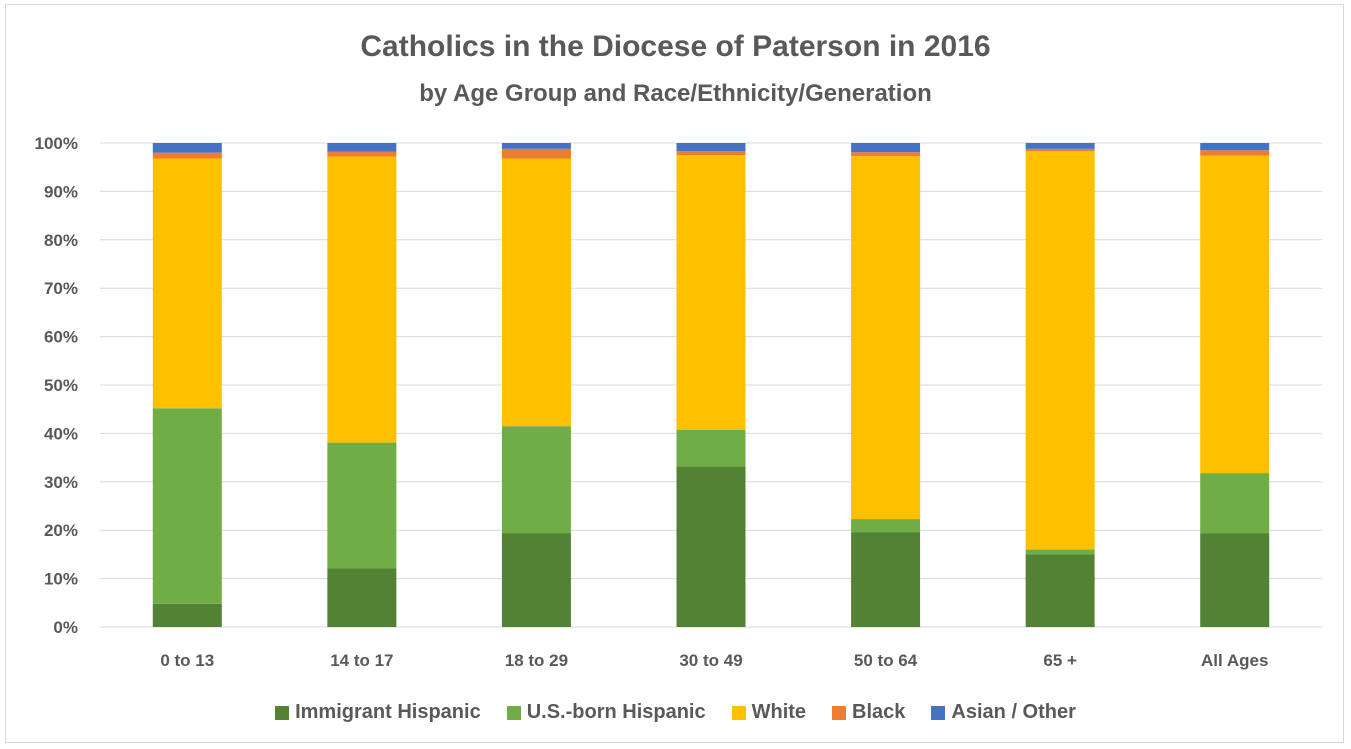 The image size is (1351, 749). I want to click on x-tick-label: 0 to 13, so click(187, 660).